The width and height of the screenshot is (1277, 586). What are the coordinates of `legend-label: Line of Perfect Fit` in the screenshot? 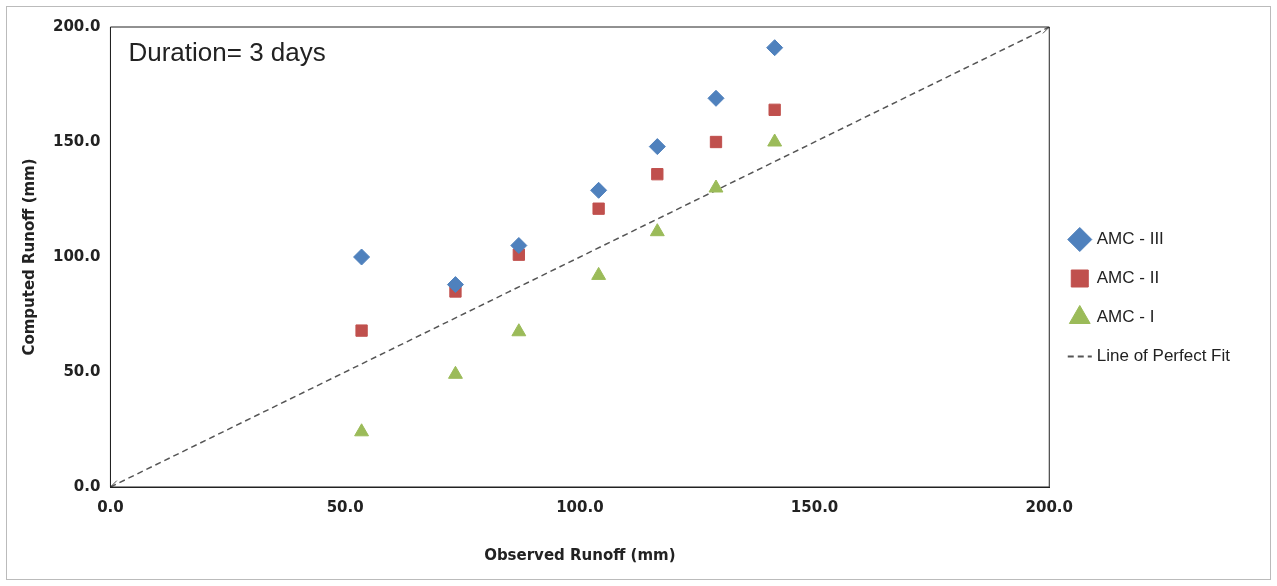 It's located at (1163, 356).